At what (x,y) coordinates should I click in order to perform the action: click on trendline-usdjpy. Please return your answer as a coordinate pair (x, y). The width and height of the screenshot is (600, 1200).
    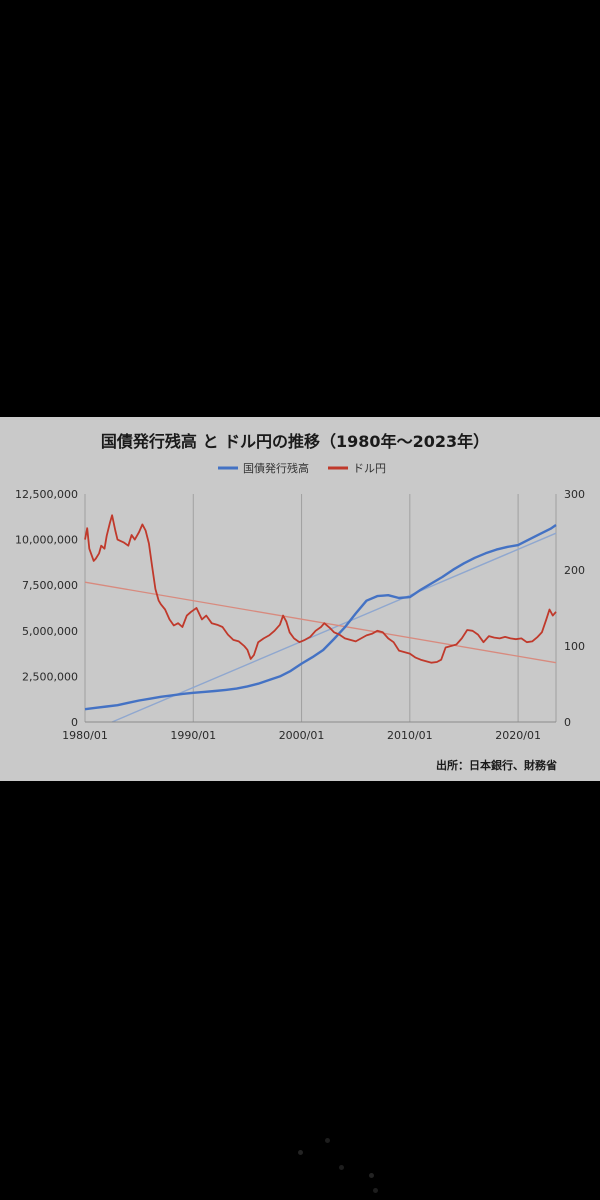
    Looking at the image, I should click on (320, 622).